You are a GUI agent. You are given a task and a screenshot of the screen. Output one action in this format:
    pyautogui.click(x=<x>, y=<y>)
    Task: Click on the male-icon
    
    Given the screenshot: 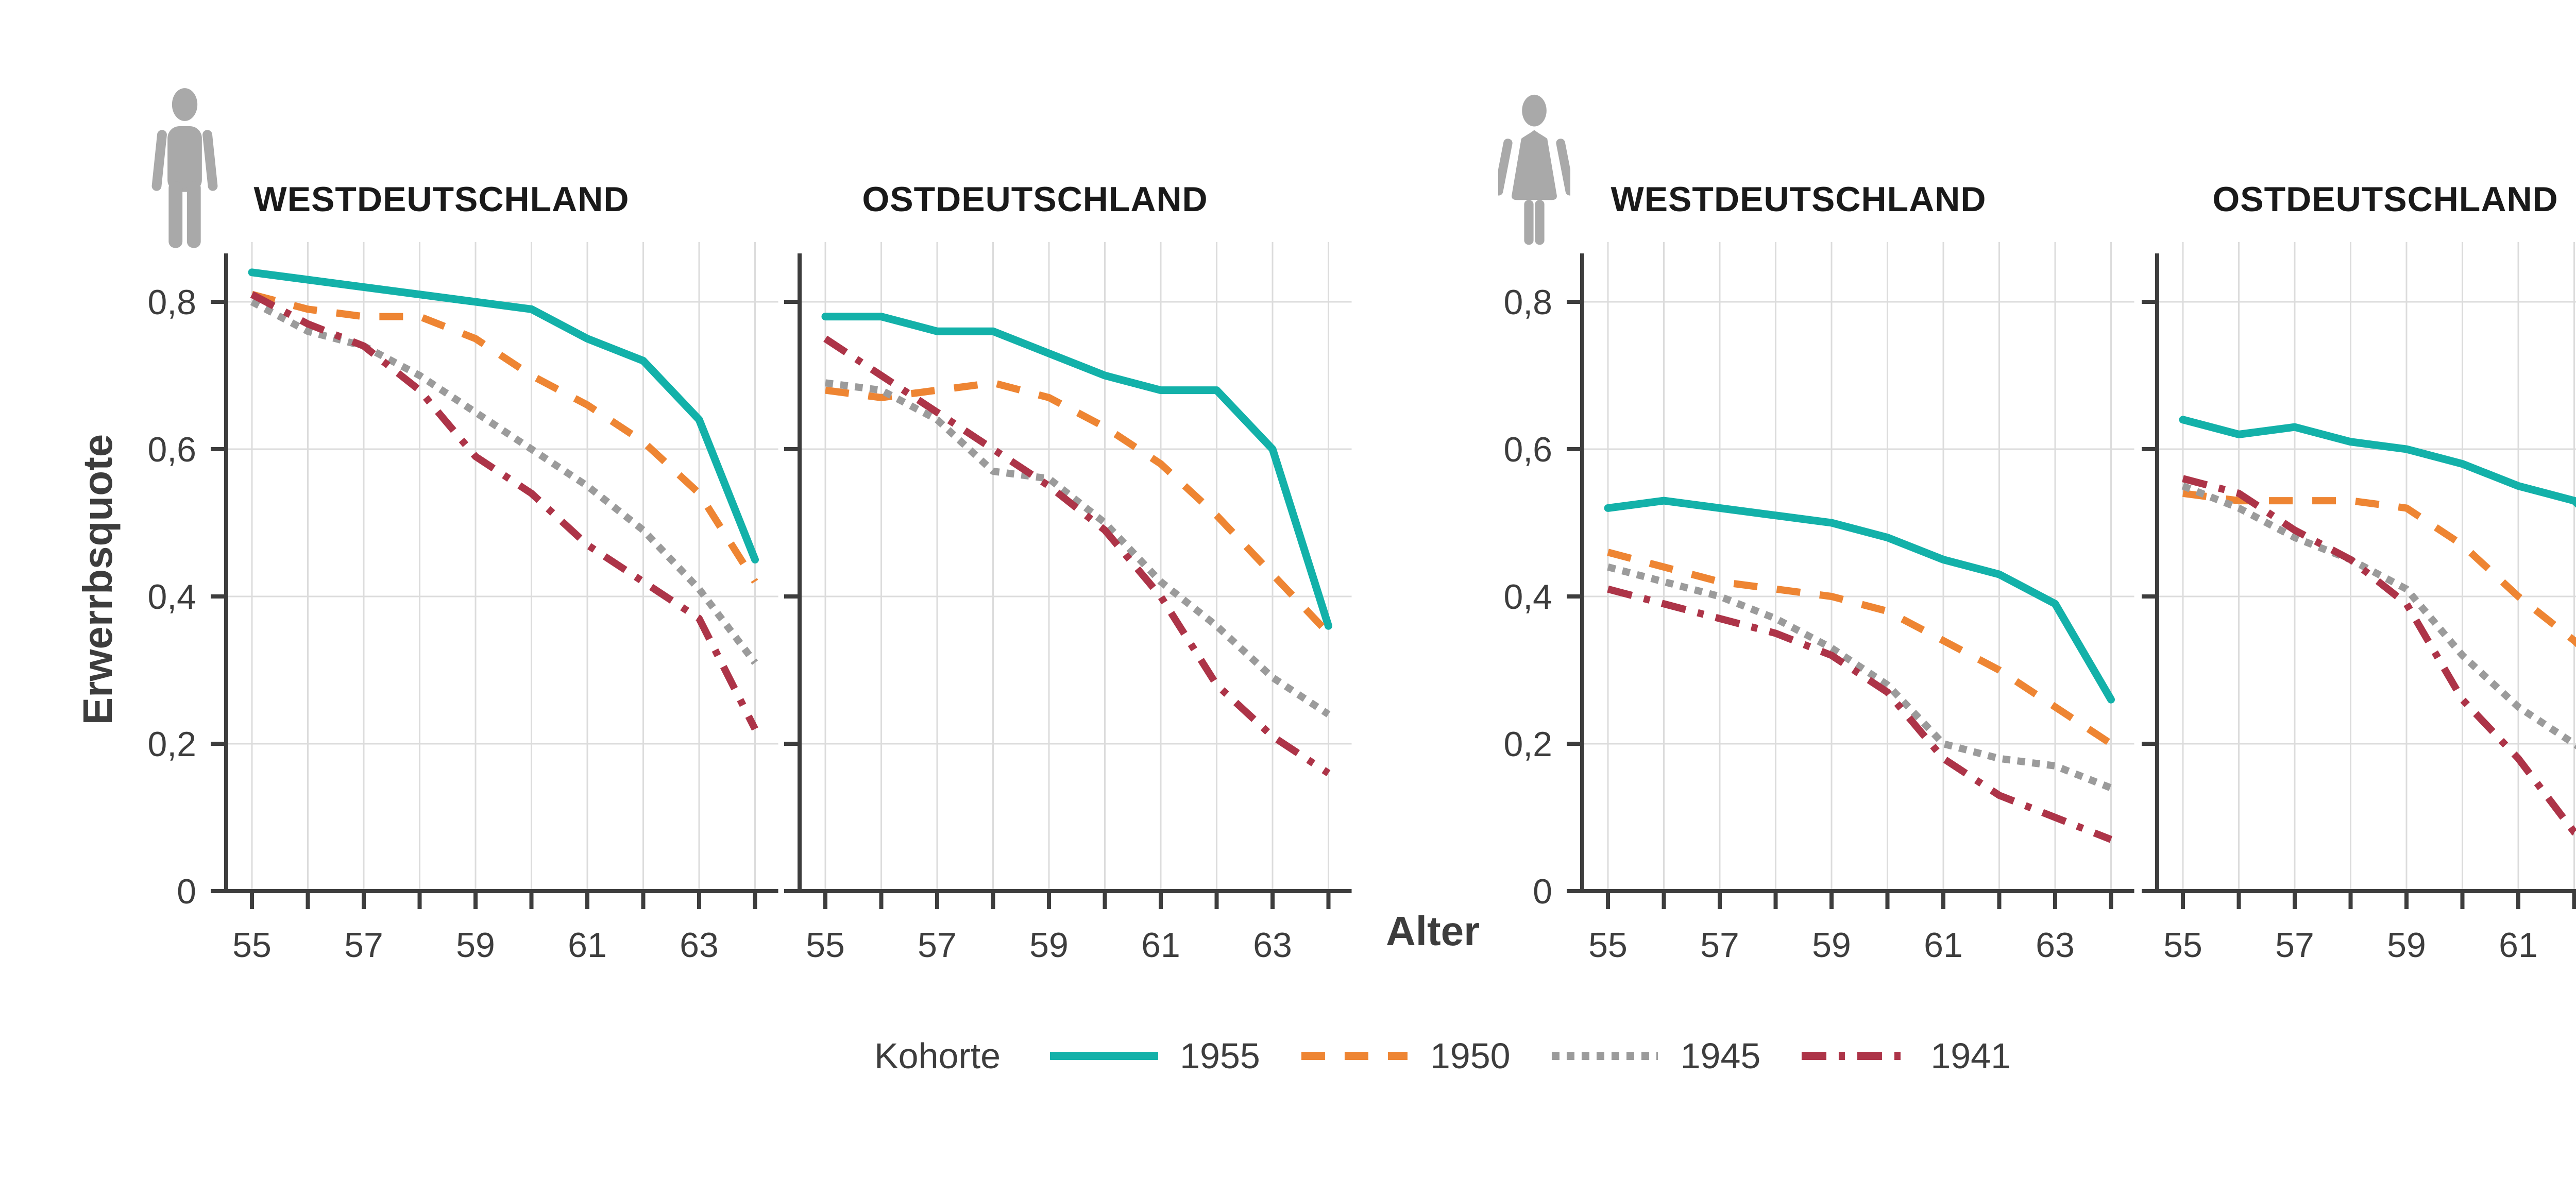 What is the action you would take?
    pyautogui.click(x=184, y=168)
    